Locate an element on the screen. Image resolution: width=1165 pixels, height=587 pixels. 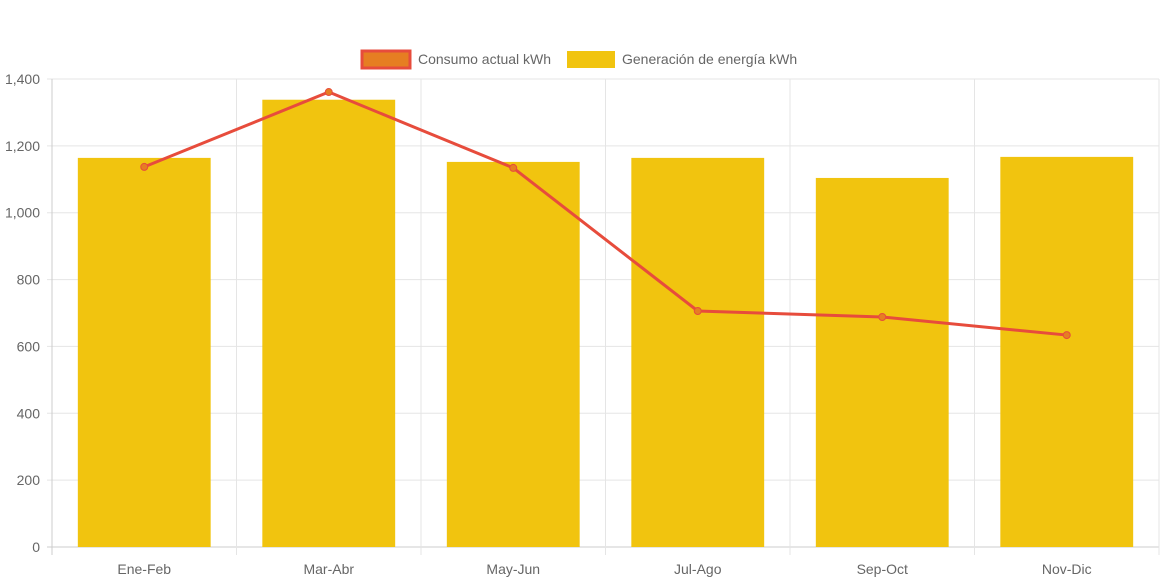
legend-label-generacion: Generación de energía kWh is located at coordinates (709, 59).